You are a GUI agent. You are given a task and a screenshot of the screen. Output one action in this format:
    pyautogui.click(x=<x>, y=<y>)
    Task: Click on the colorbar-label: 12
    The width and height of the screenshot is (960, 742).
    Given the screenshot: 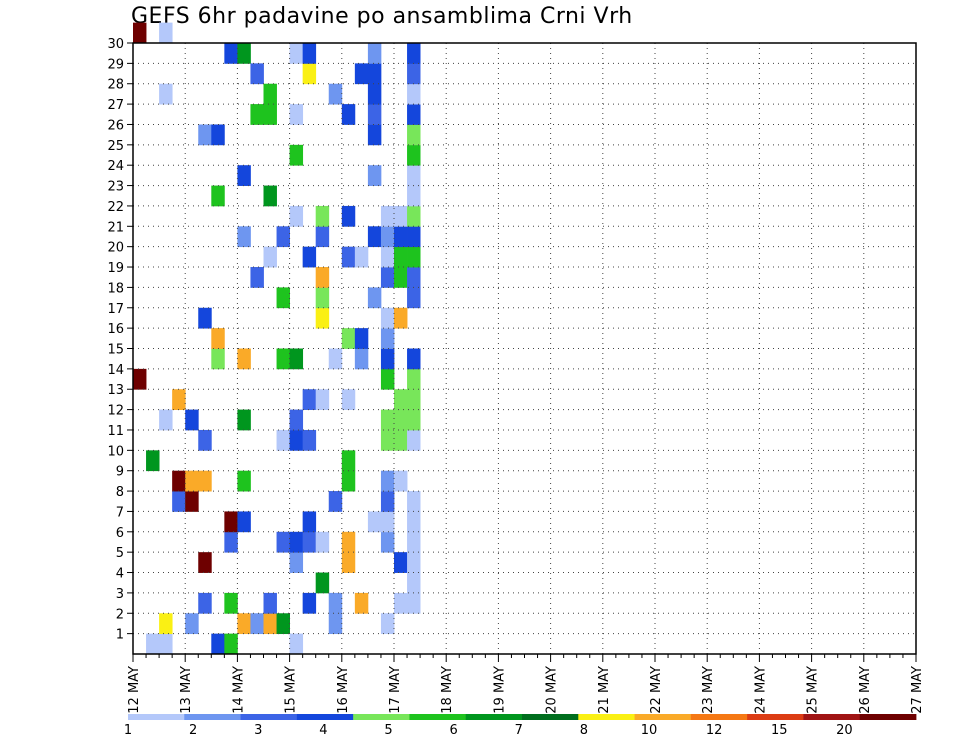 What is the action you would take?
    pyautogui.click(x=714, y=730)
    